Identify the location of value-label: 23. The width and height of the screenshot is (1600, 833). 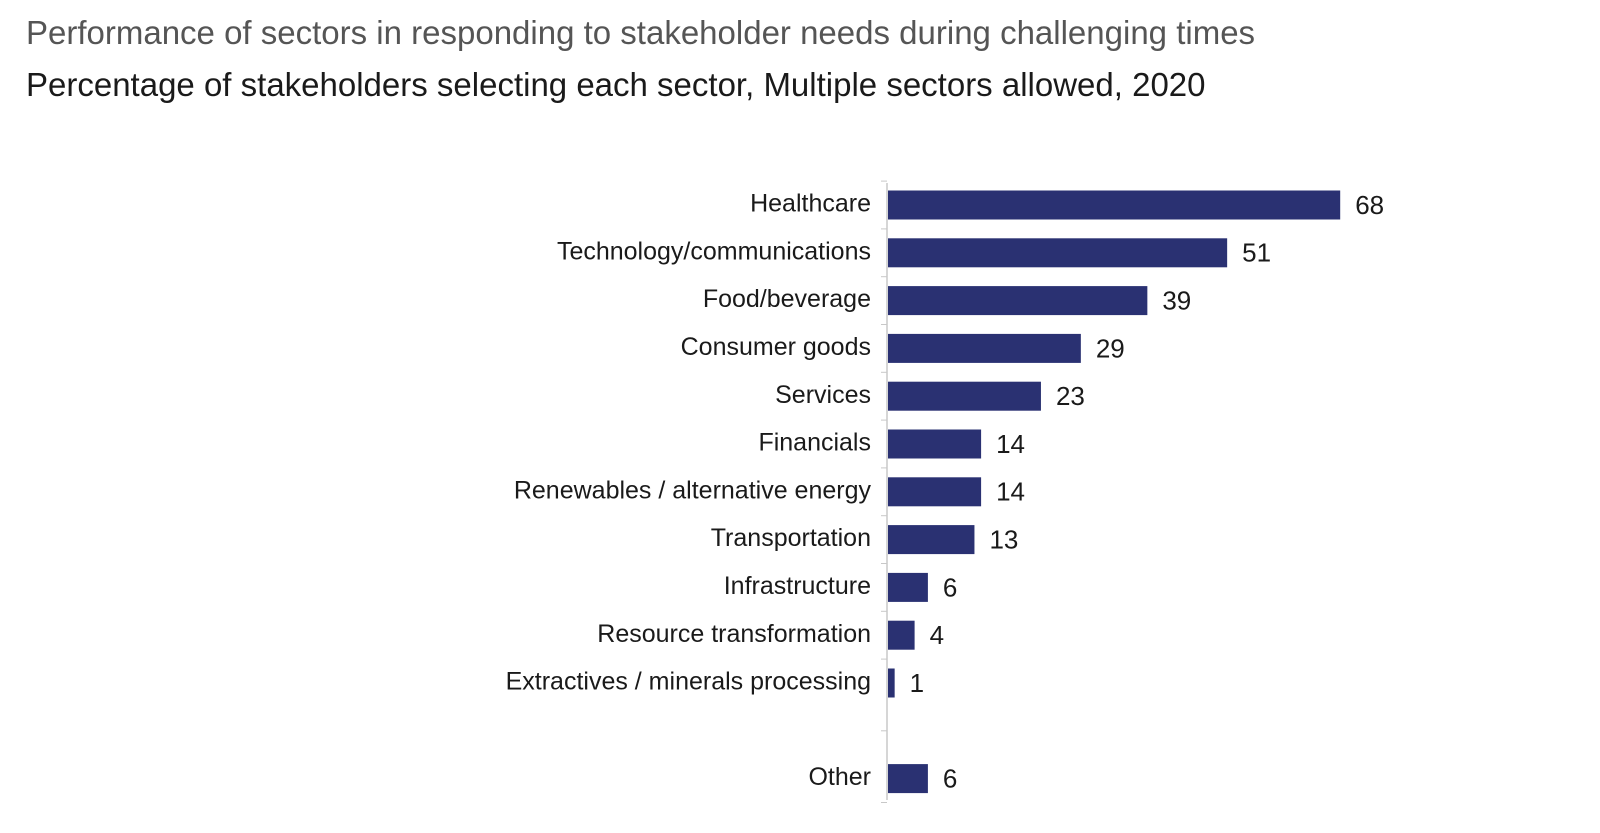
(1070, 396).